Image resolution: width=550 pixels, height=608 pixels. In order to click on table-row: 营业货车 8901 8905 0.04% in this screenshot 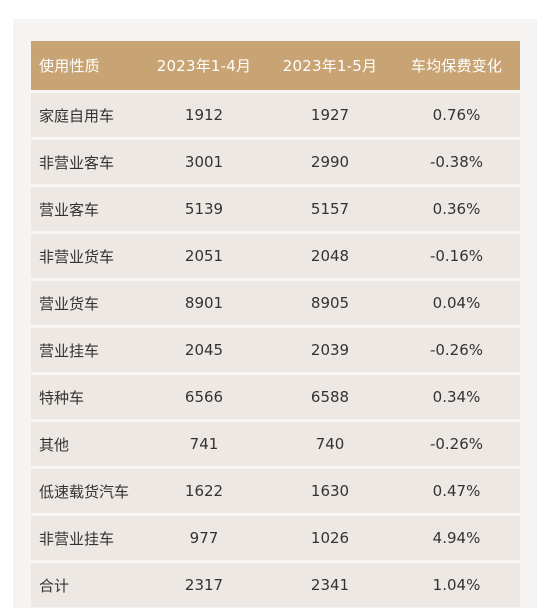, I will do `click(275, 301)`.